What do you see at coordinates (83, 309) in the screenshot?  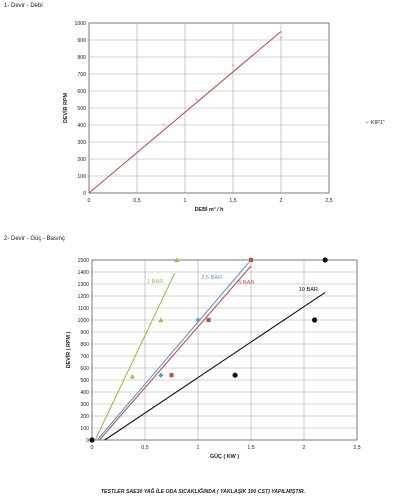 I see `y-tick-label: 1100` at bounding box center [83, 309].